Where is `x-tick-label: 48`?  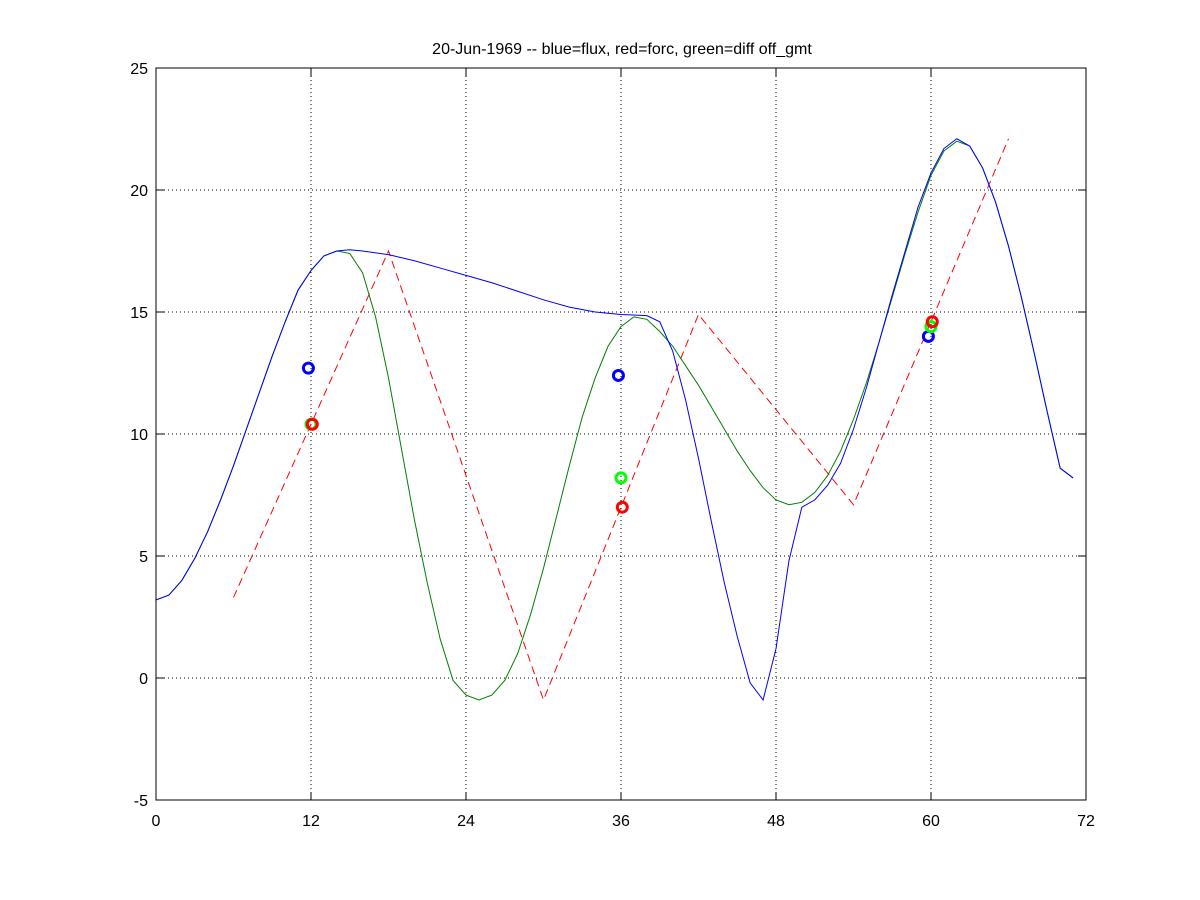
x-tick-label: 48 is located at coordinates (776, 821).